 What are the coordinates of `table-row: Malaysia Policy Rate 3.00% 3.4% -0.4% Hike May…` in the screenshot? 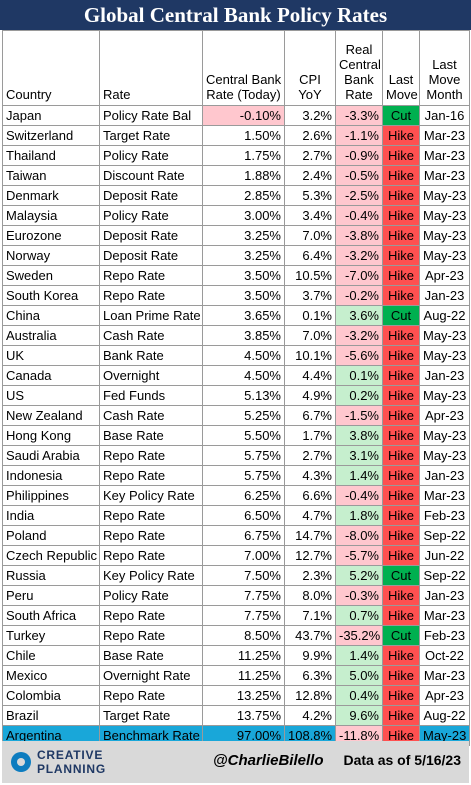 It's located at (236, 215).